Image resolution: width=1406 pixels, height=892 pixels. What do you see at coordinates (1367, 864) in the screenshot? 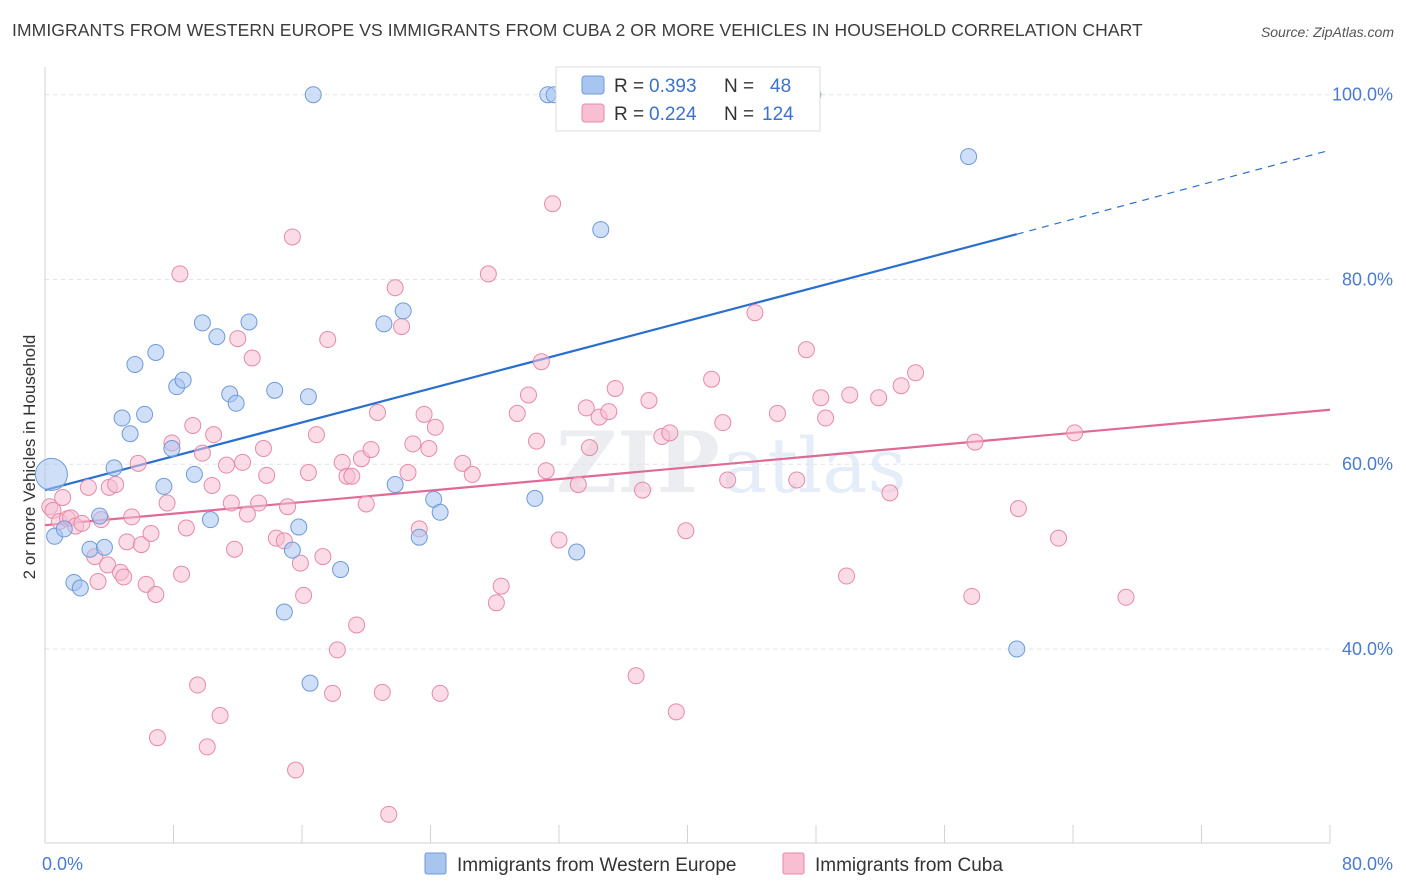
I see `x-tick-label-max: 80.0%` at bounding box center [1367, 864].